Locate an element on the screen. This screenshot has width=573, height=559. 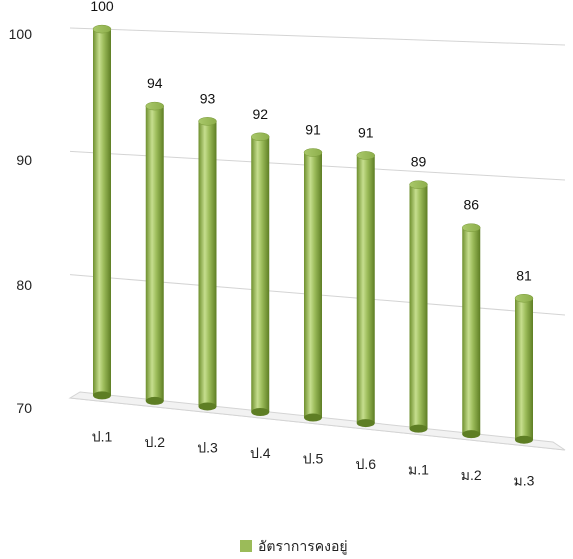
x-category-label: ป.4 is located at coordinates (260, 453).